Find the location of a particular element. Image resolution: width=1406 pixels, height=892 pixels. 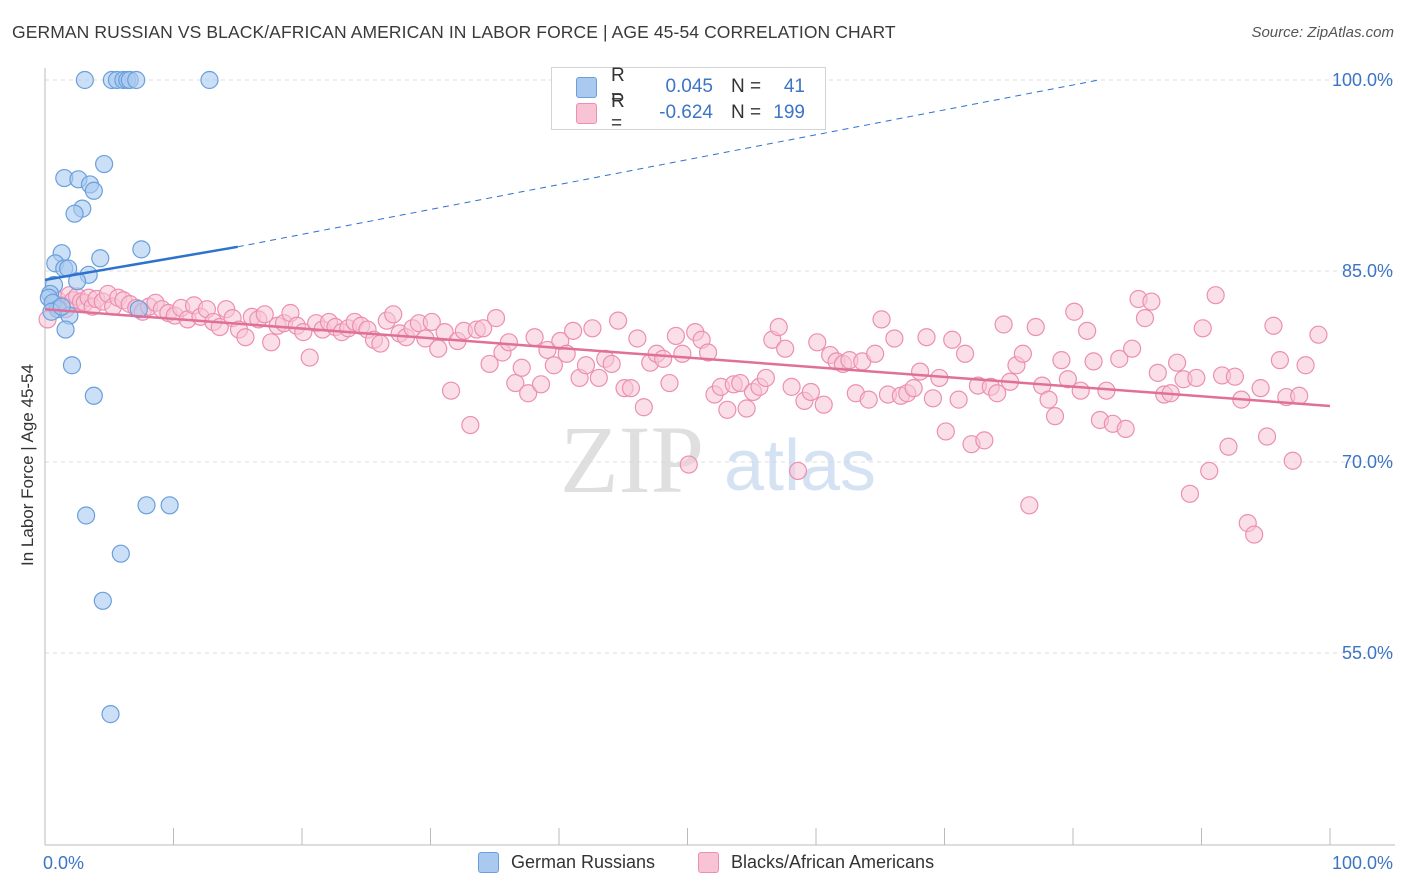

x-tick-label: 0.0% is located at coordinates (63, 863).